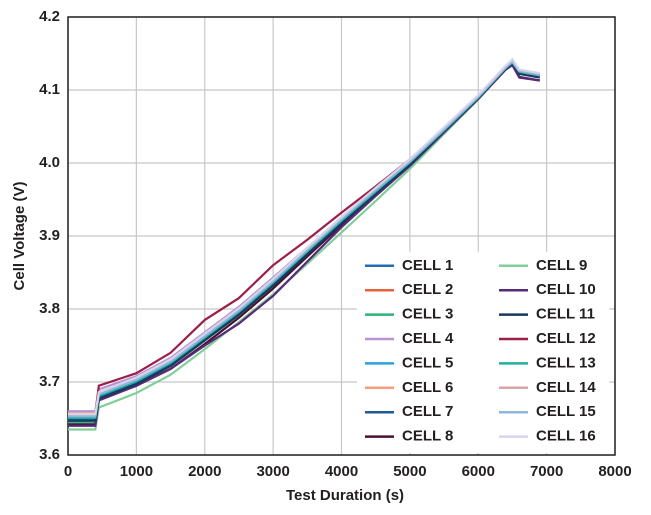 This screenshot has height=515, width=651. What do you see at coordinates (49, 454) in the screenshot?
I see `y-tick-label: 3.6` at bounding box center [49, 454].